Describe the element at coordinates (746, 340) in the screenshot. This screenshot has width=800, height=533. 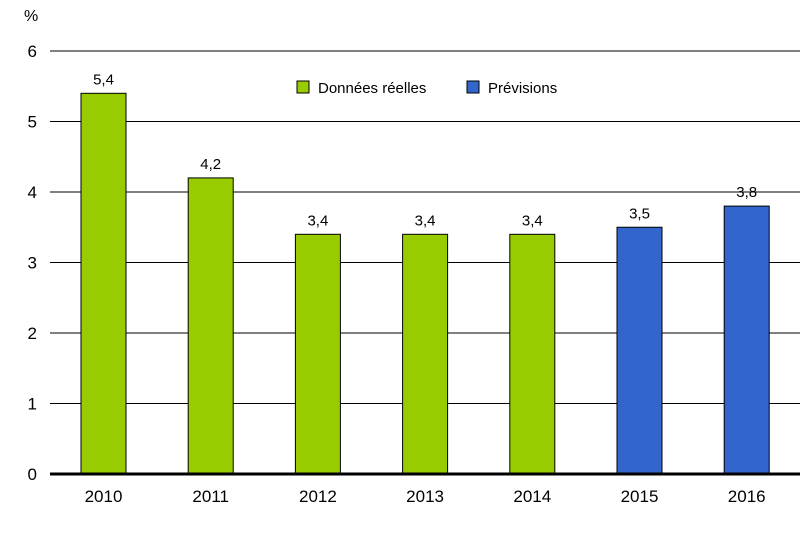
I see `bar-2016` at that location.